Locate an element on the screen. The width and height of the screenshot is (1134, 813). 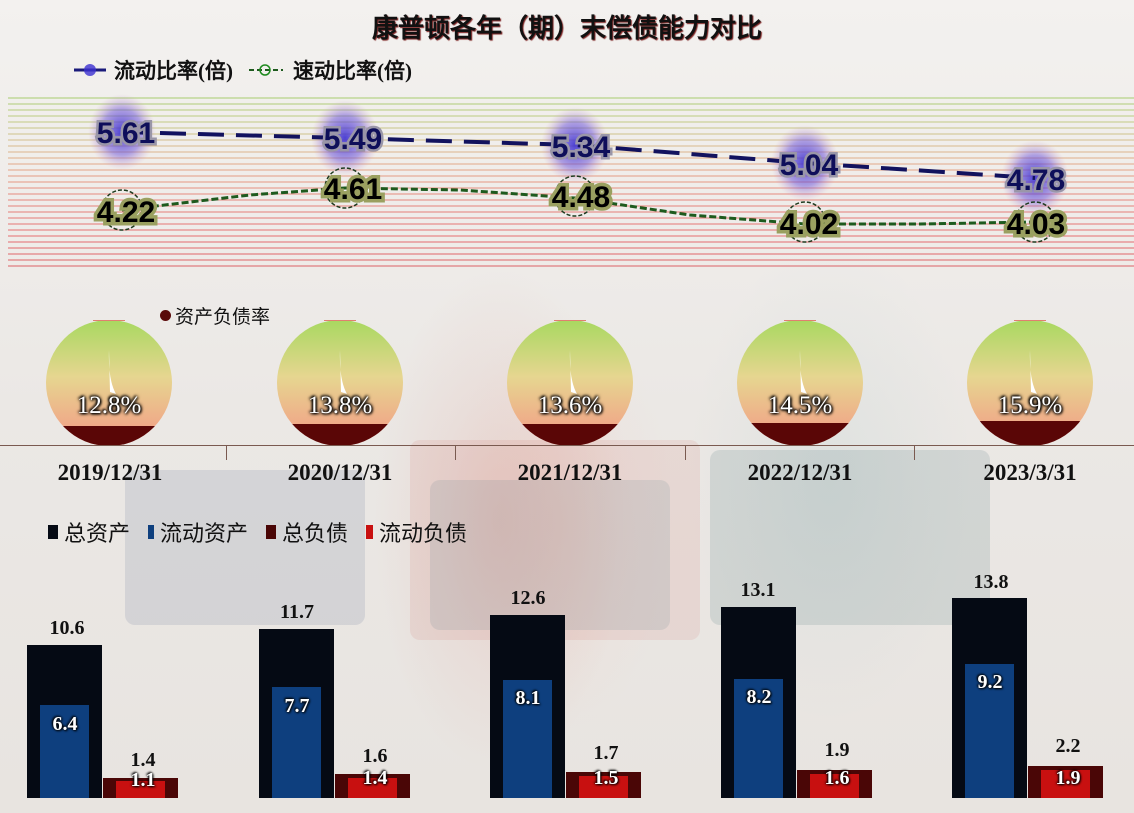
current-ratio-line is located at coordinates (578, 155).